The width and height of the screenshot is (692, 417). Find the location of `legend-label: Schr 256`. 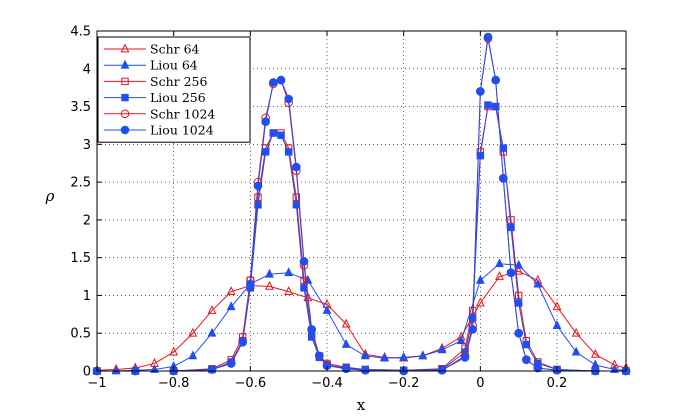

legend-label: Schr 256 is located at coordinates (178, 81).